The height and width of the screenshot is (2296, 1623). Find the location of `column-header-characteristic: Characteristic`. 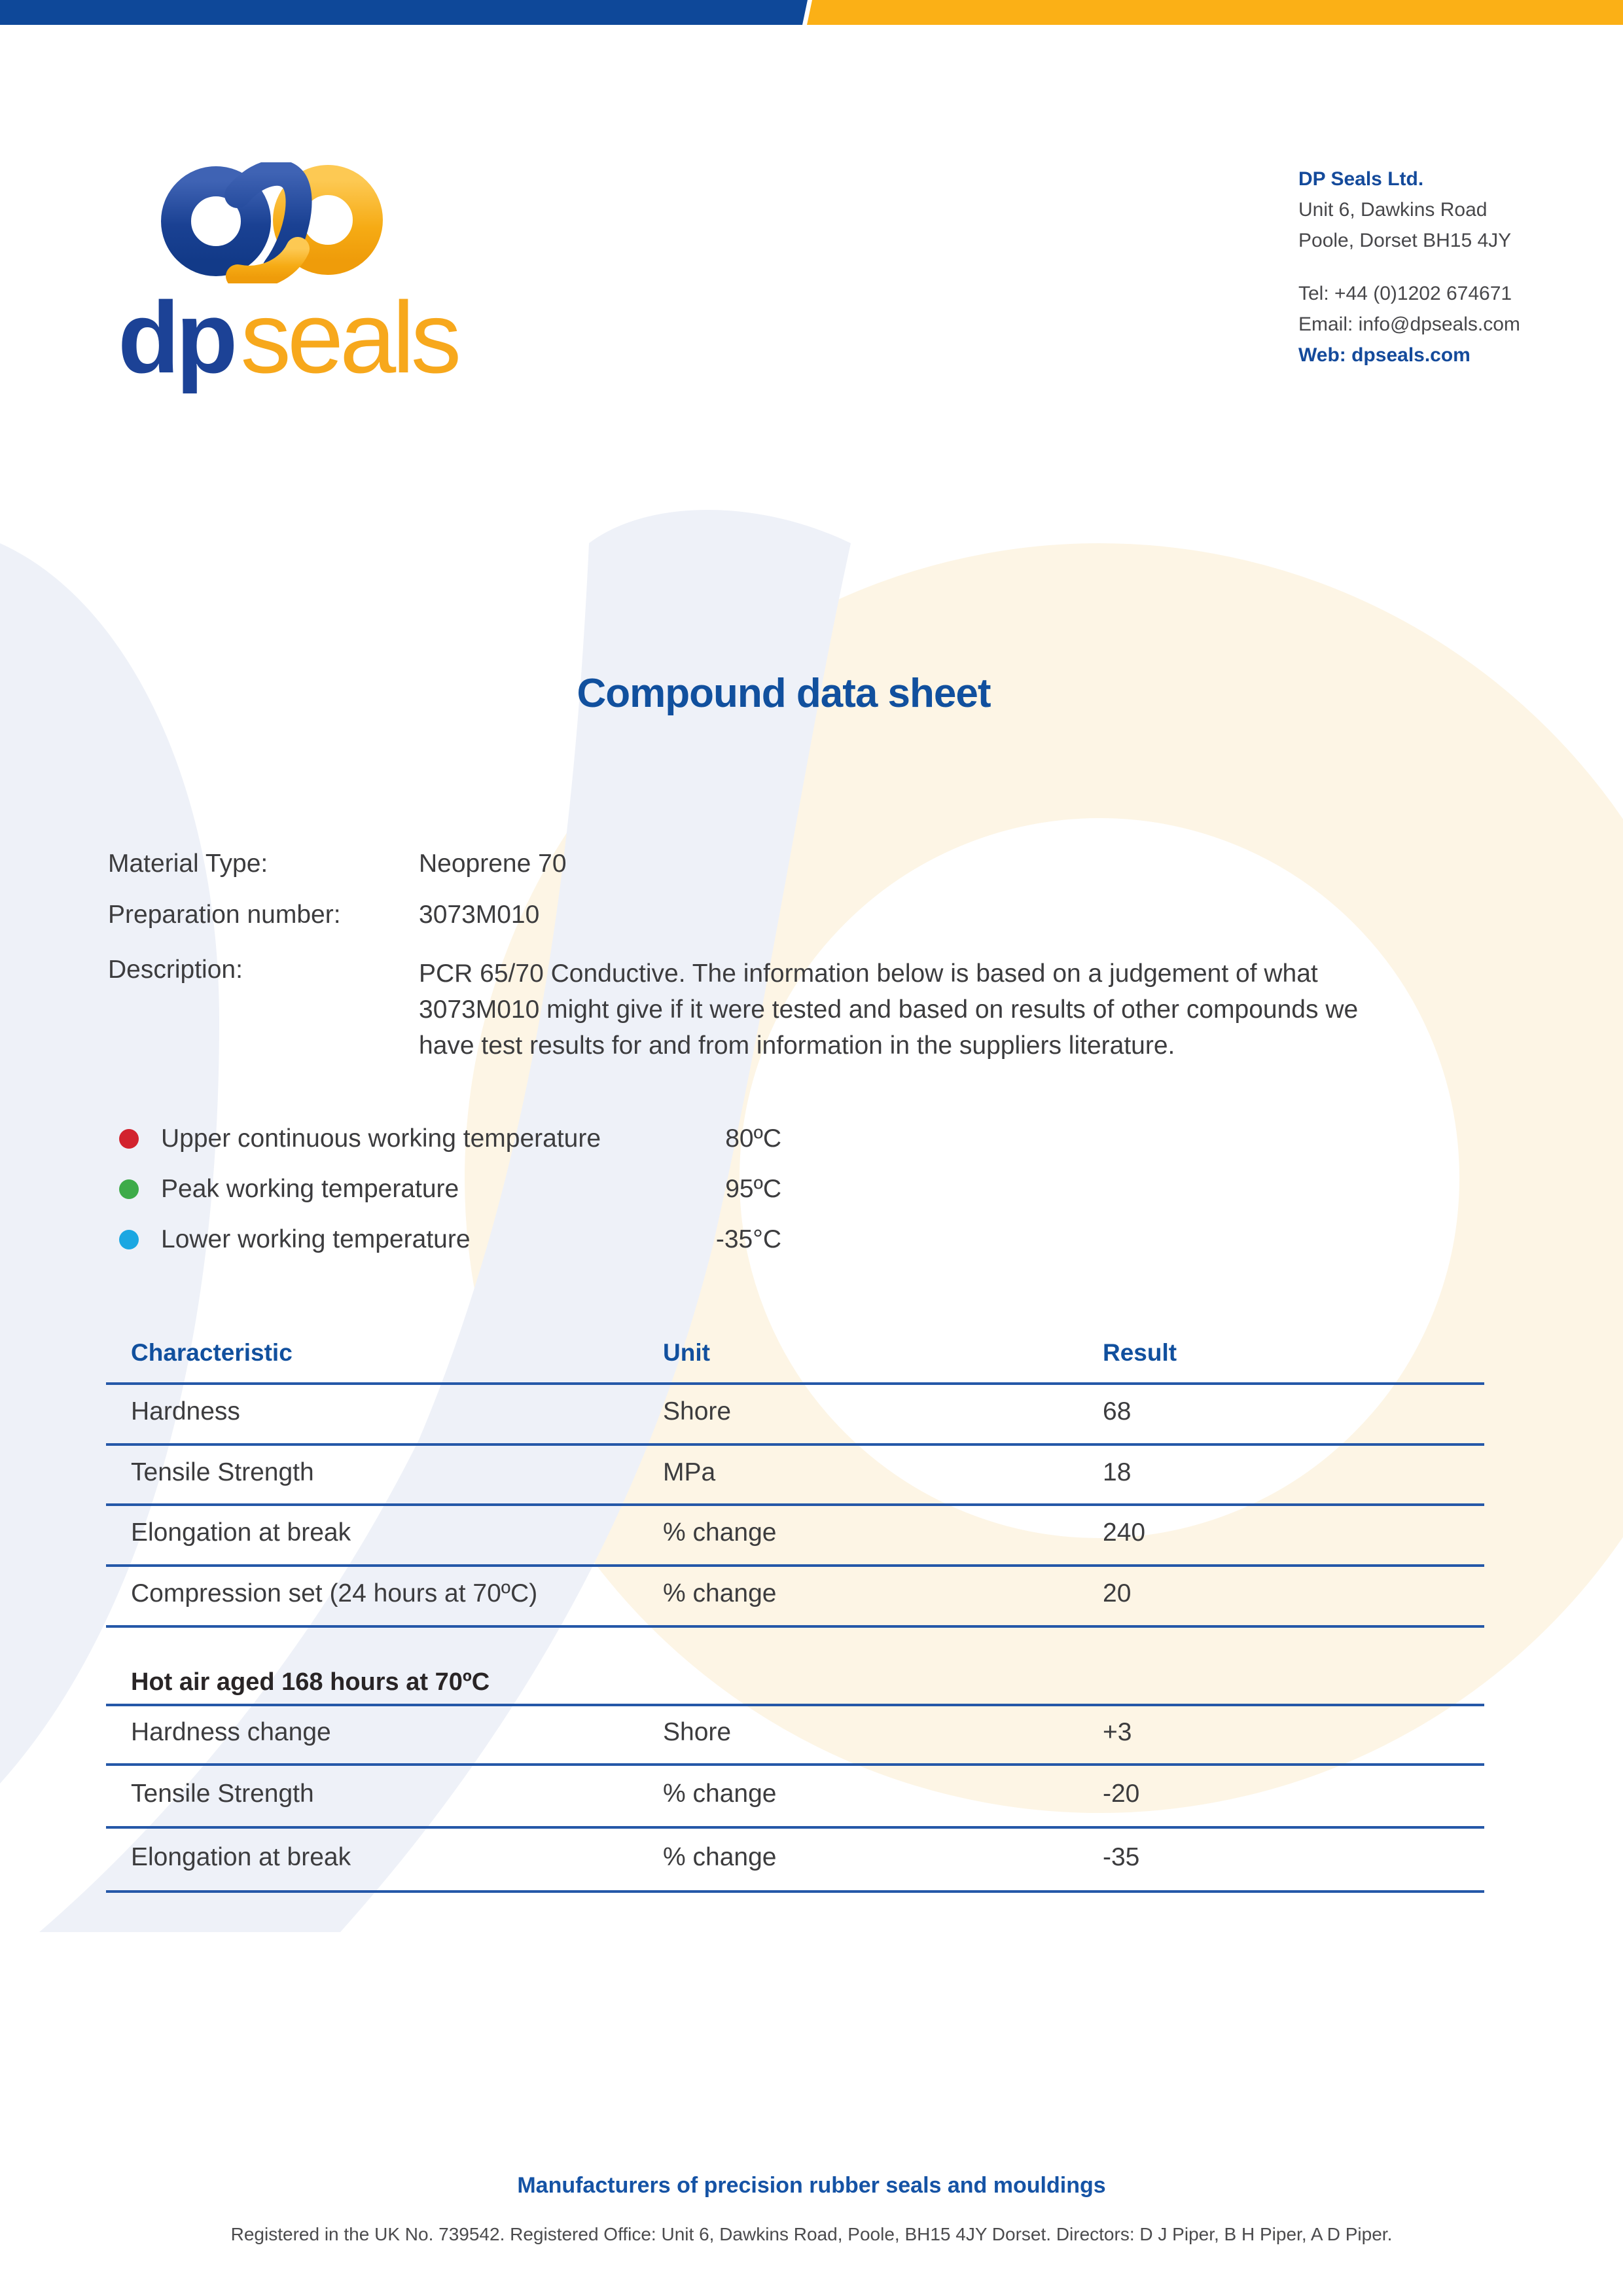

column-header-characteristic: Characteristic is located at coordinates (212, 1352).